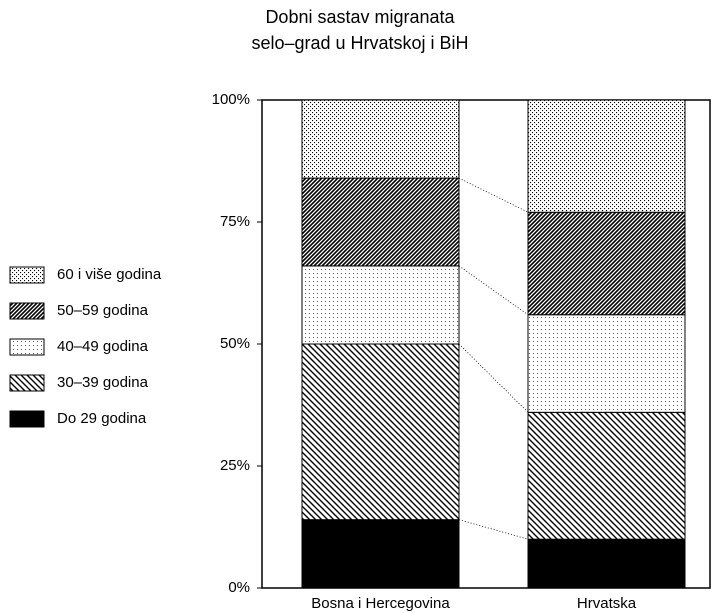  Describe the element at coordinates (103, 310) in the screenshot. I see `legend-label: 50–59 godina` at that location.